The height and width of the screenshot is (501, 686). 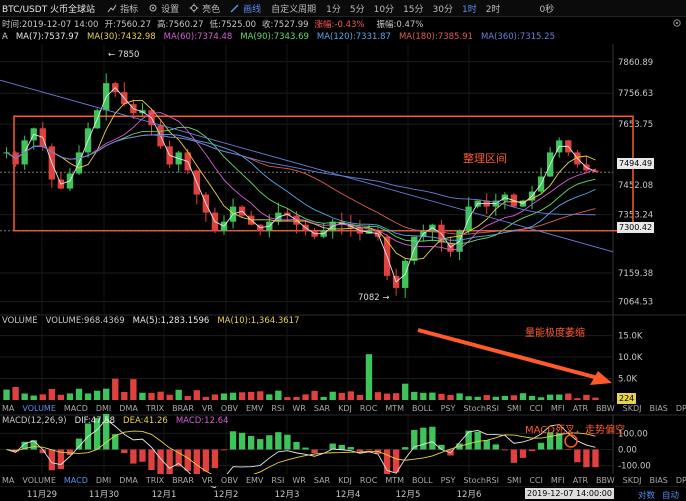 What do you see at coordinates (681, 480) in the screenshot?
I see `tab2-dpo: DPO` at bounding box center [681, 480].